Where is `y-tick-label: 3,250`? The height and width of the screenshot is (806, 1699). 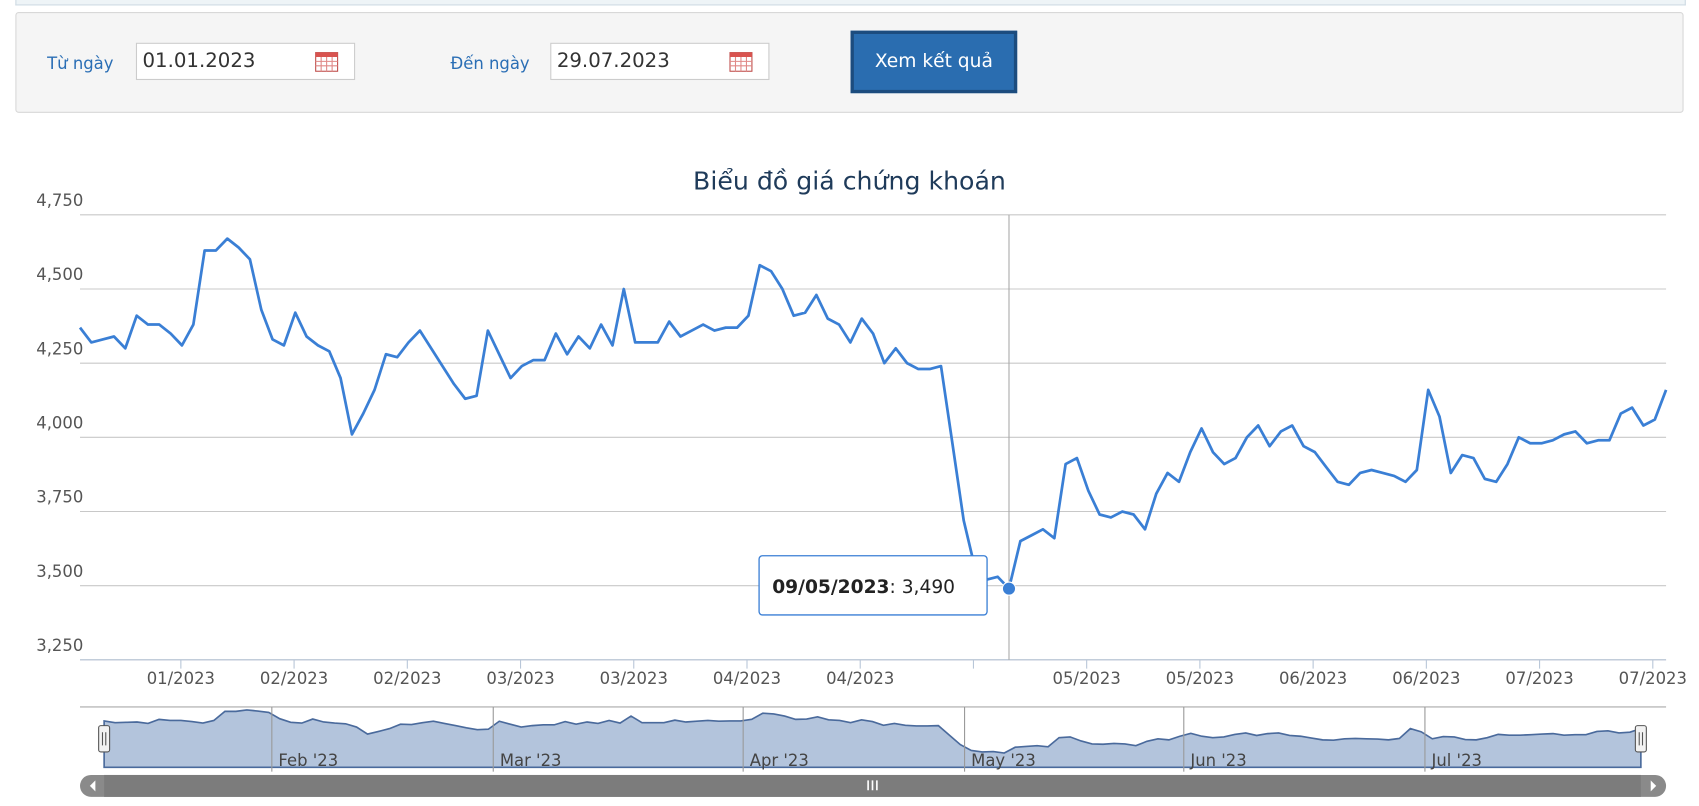 y-tick-label: 3,250 is located at coordinates (59, 645).